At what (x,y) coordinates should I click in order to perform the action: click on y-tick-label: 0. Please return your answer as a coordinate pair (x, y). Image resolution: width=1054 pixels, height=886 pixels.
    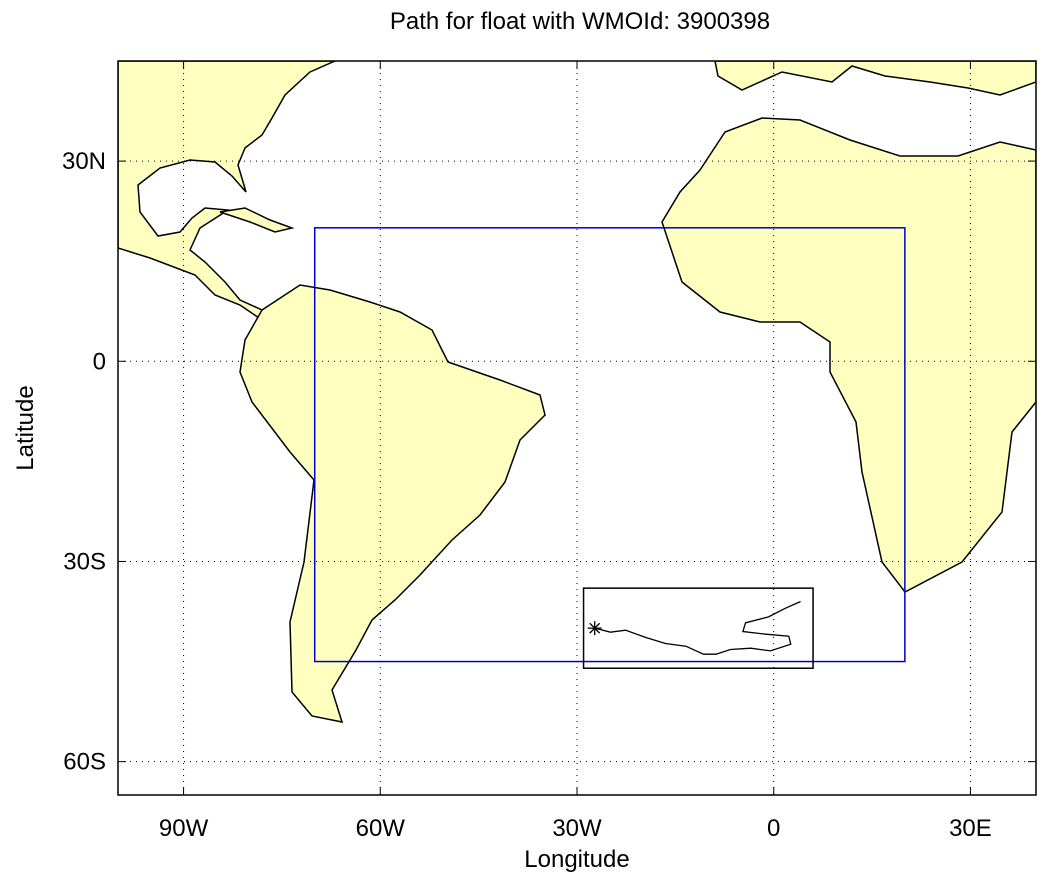
    Looking at the image, I should click on (99, 361).